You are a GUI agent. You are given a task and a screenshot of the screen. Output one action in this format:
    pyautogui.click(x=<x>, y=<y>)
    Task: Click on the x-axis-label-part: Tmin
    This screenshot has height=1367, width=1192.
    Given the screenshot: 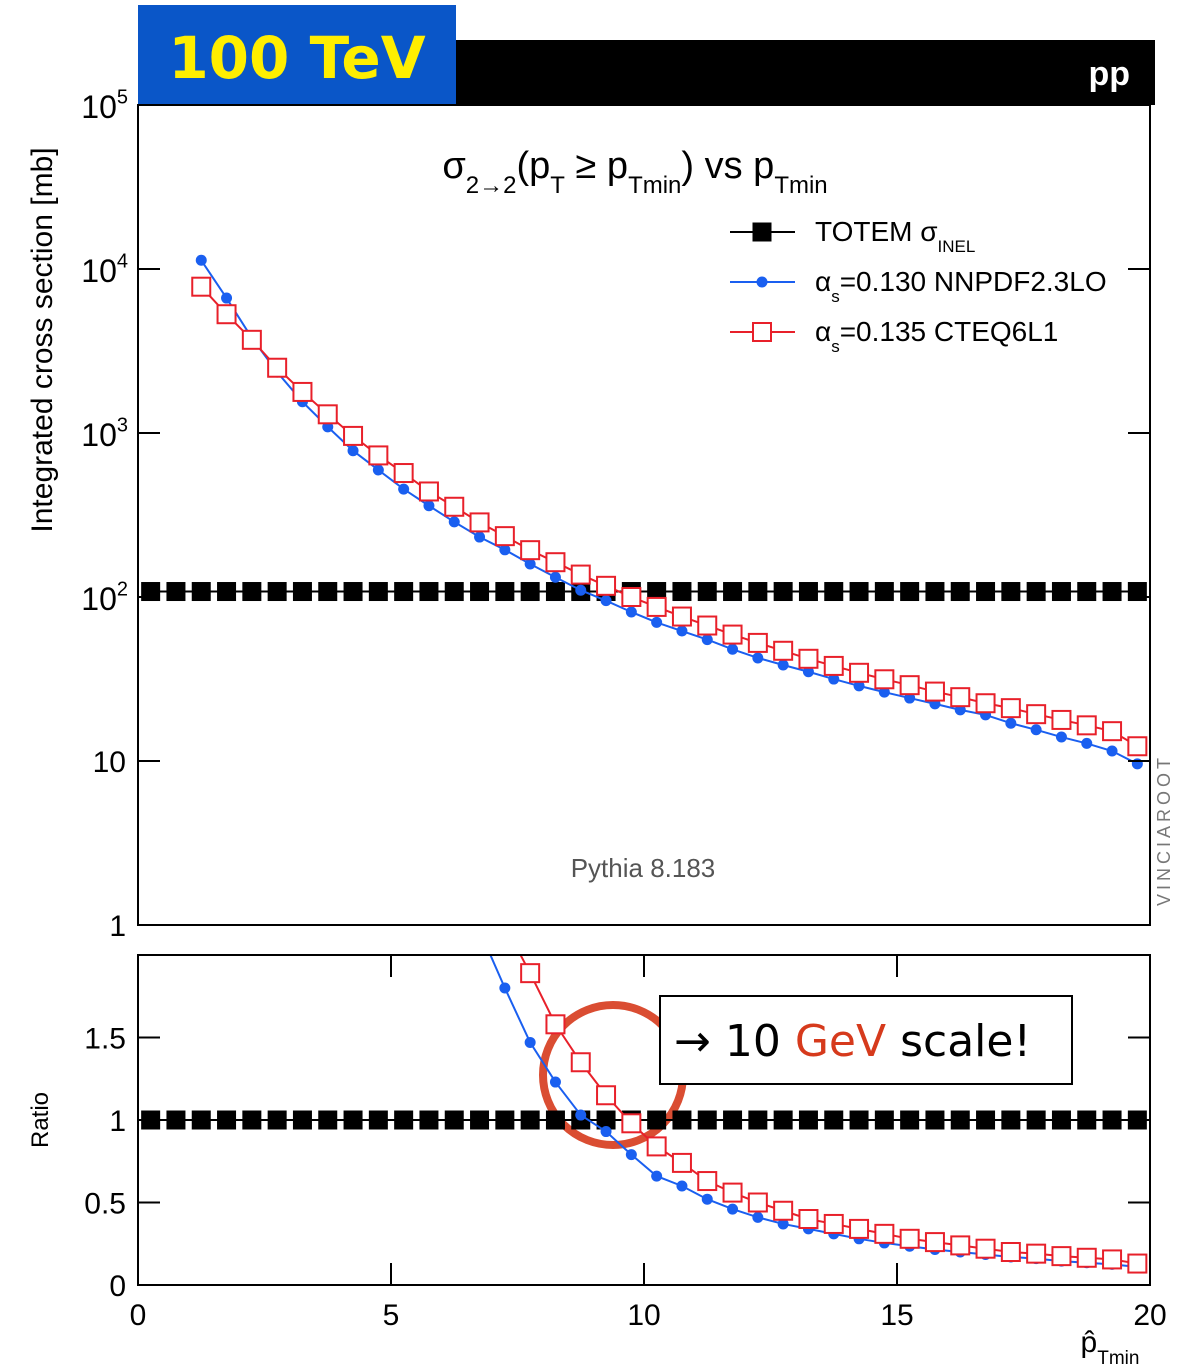 What is the action you would take?
    pyautogui.click(x=1118, y=1357)
    